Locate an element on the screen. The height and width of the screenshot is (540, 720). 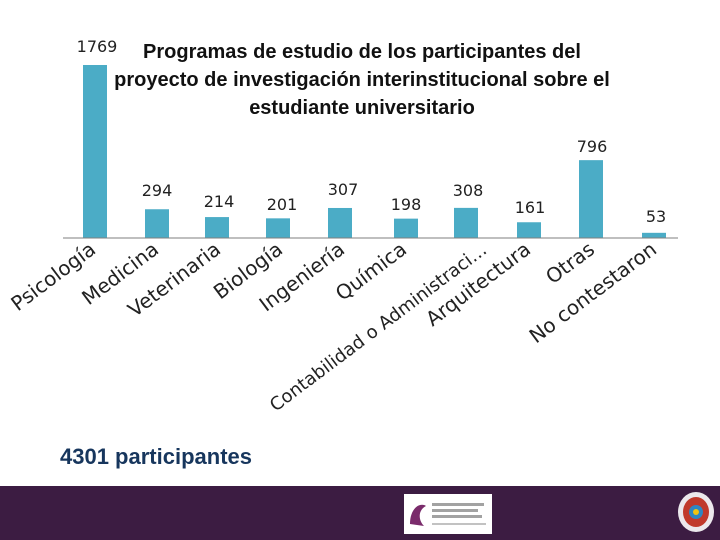
bar-veterinaria is located at coordinates (217, 227).